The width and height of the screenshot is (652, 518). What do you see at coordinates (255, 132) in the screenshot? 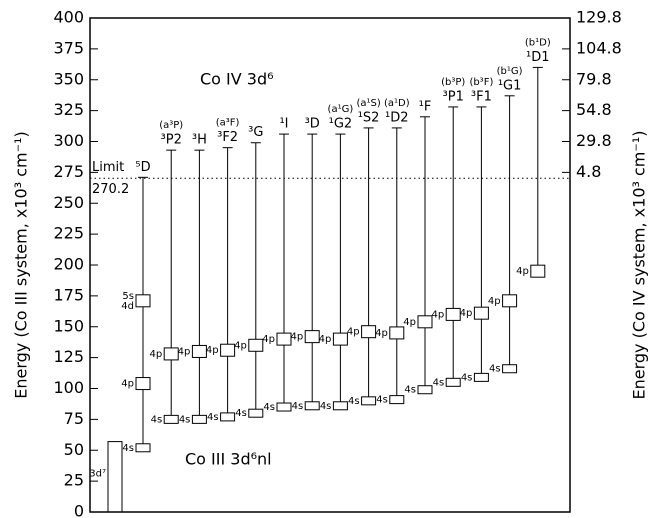
I see `term-label: ³G` at bounding box center [255, 132].